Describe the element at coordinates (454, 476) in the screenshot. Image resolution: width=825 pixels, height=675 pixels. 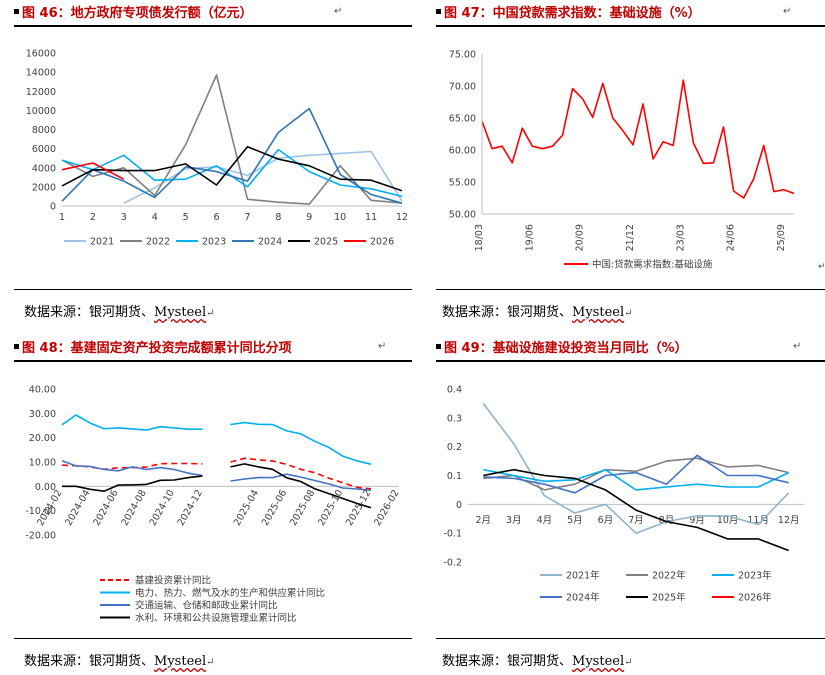
I see `y-tick-label: 0.1` at that location.